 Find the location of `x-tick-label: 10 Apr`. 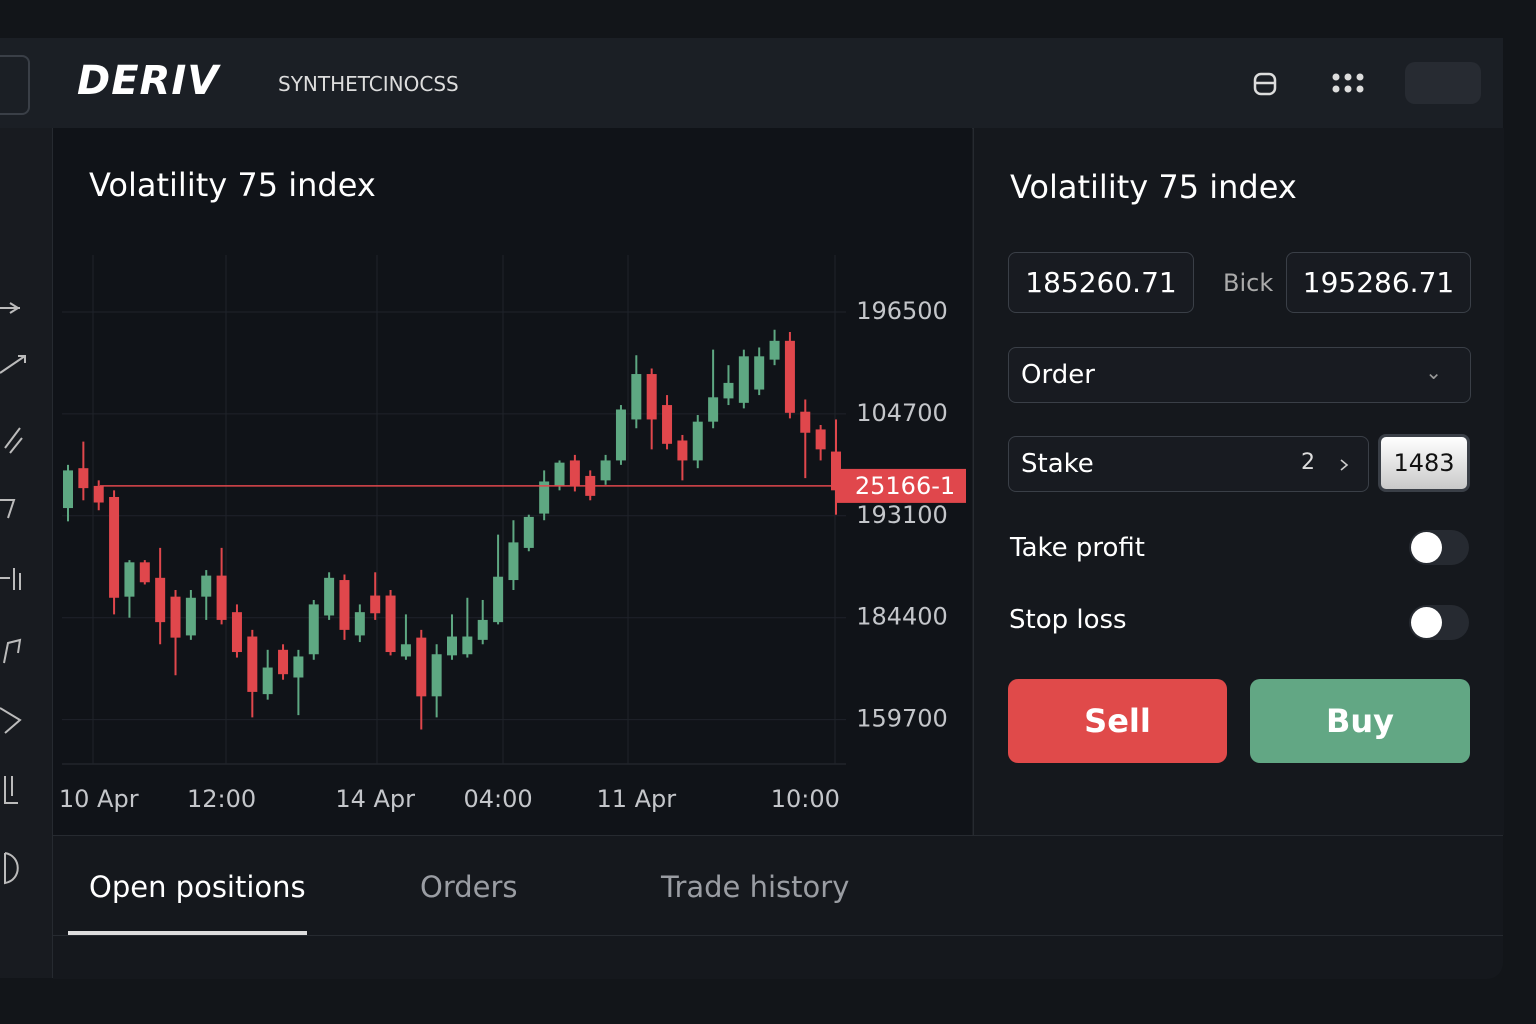

x-tick-label: 10 Apr is located at coordinates (99, 799).